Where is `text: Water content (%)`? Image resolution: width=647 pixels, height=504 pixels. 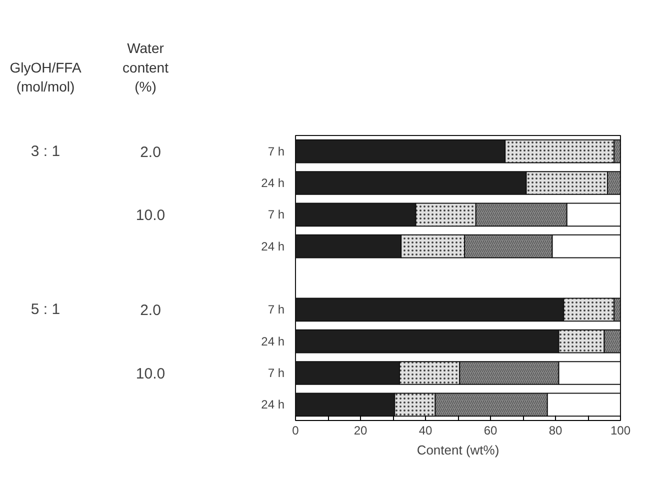 text: Water content (%) is located at coordinates (145, 67).